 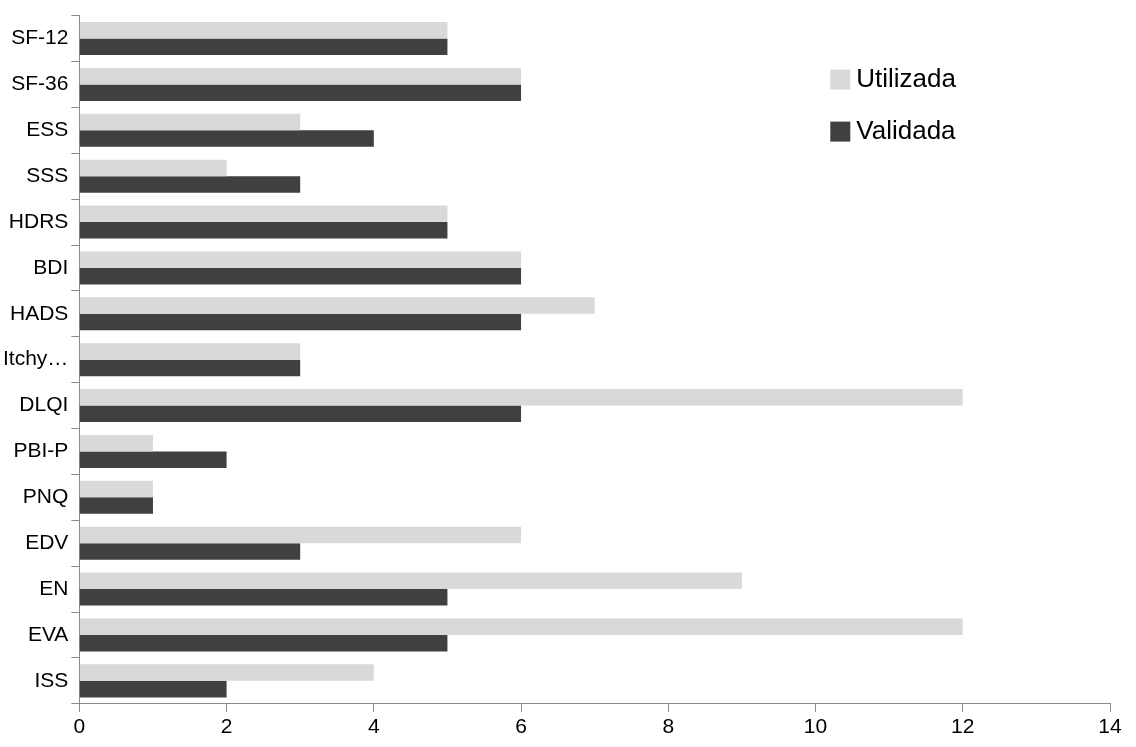 I want to click on y-tick-label: HDRS, so click(x=38, y=220).